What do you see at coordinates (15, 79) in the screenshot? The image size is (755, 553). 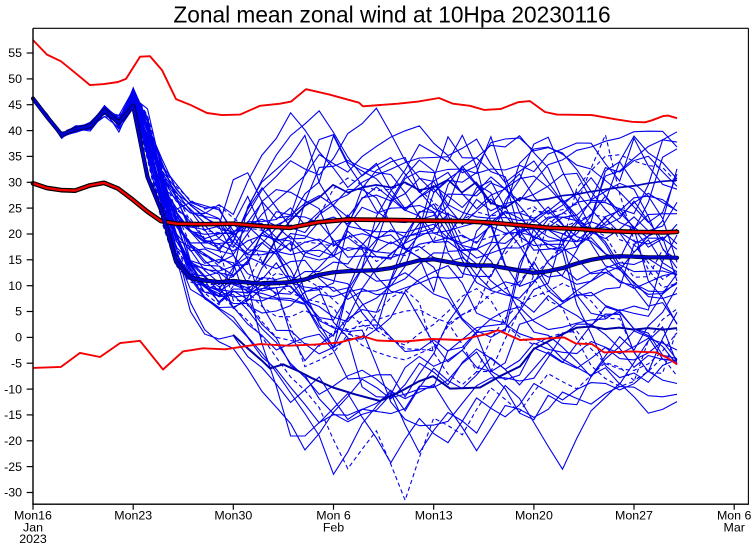 I see `svg-text: 50` at bounding box center [15, 79].